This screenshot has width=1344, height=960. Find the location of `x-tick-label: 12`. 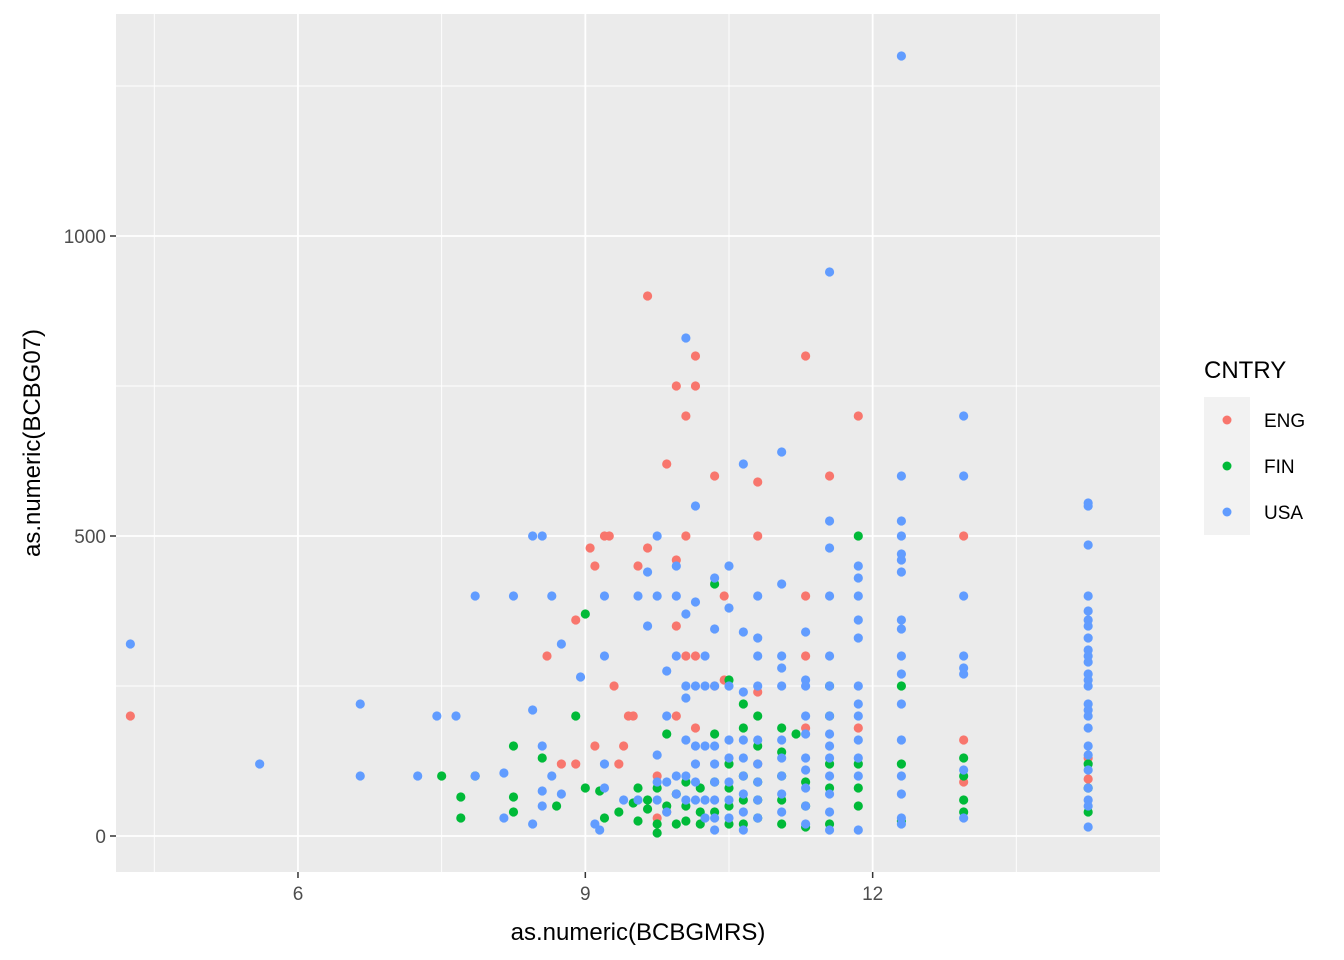

x-tick-label: 12 is located at coordinates (872, 894).